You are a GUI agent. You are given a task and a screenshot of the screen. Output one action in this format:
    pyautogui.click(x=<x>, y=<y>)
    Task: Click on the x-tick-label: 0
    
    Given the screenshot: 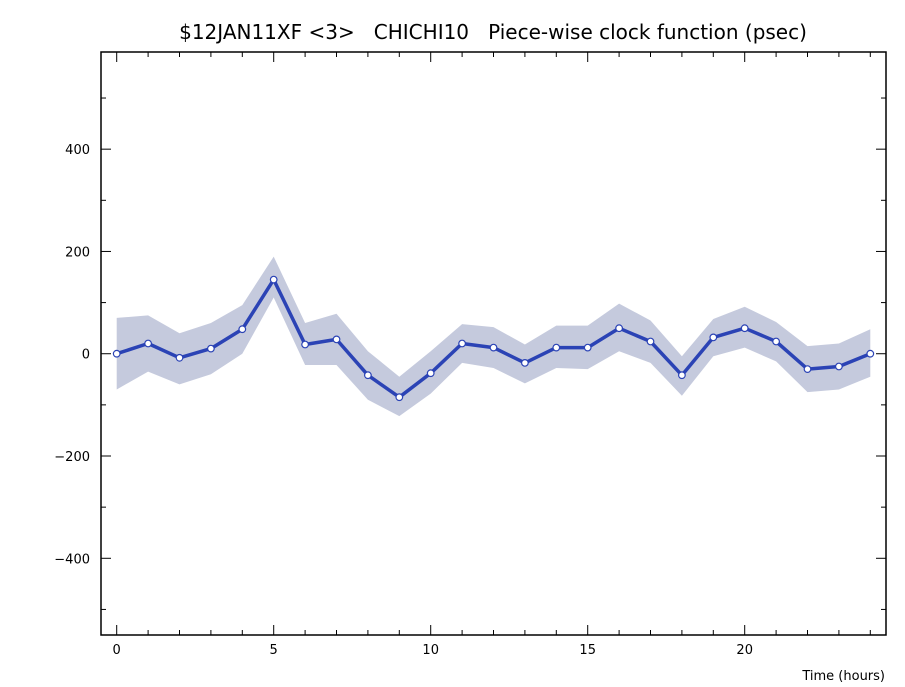 What is the action you would take?
    pyautogui.click(x=117, y=650)
    